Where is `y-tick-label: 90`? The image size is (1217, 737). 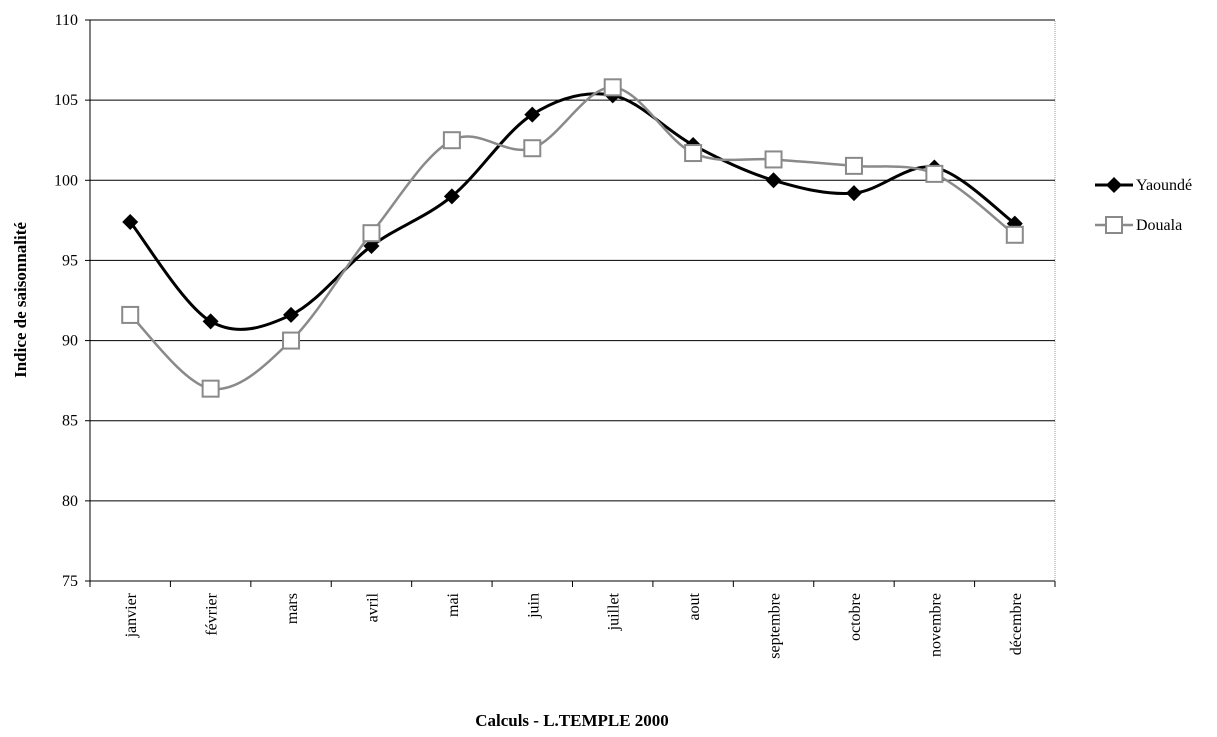 y-tick-label: 90 is located at coordinates (70, 341).